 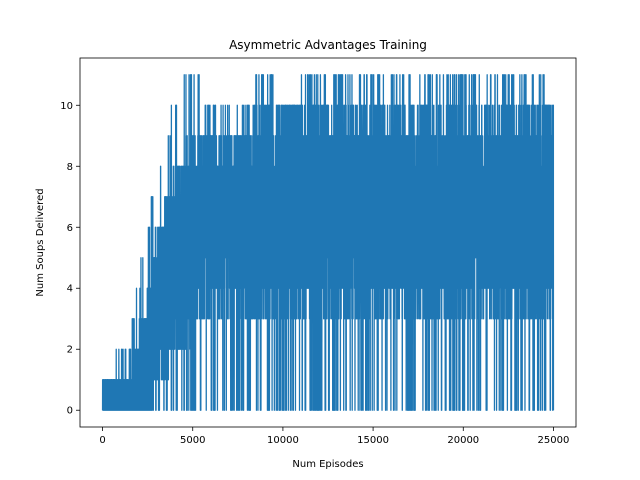 What do you see at coordinates (70, 228) in the screenshot?
I see `y-tick-label: 6` at bounding box center [70, 228].